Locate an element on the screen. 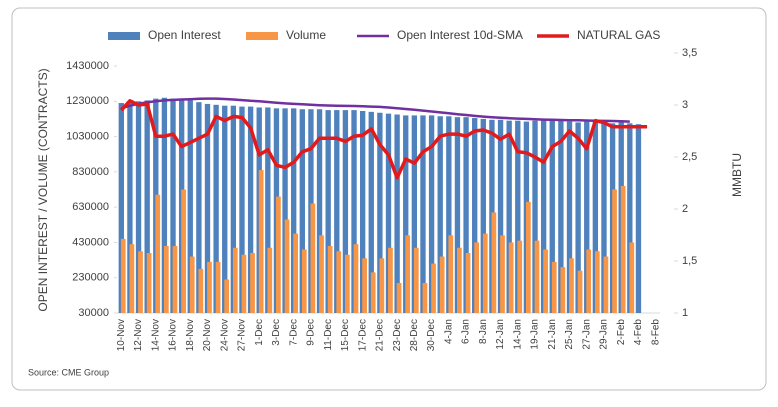 The image size is (778, 407). x-tick-label: 30-Dec is located at coordinates (431, 335).